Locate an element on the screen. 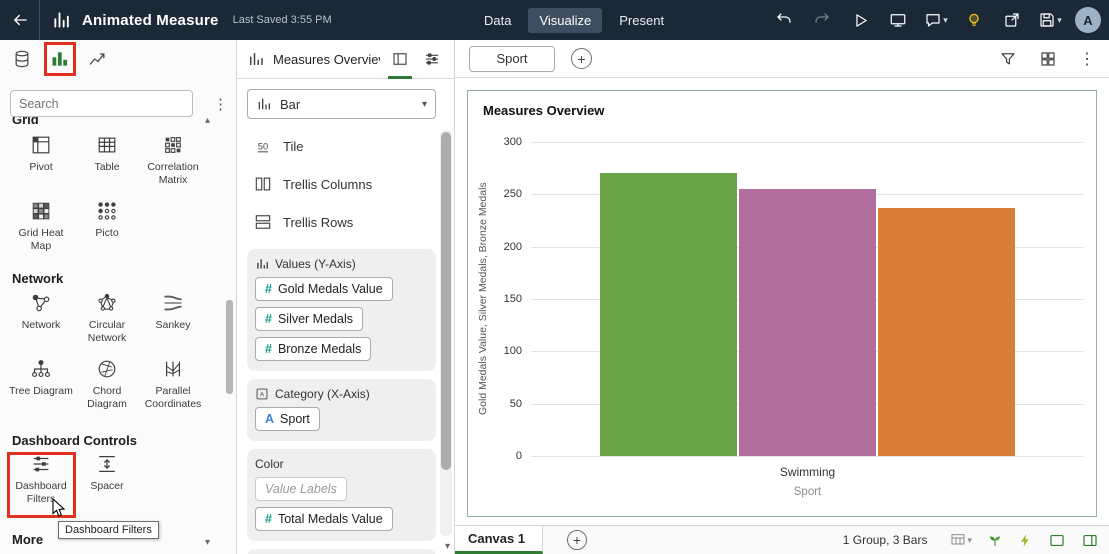 This screenshot has width=1109, height=554. add-canvas-button: + is located at coordinates (577, 540).